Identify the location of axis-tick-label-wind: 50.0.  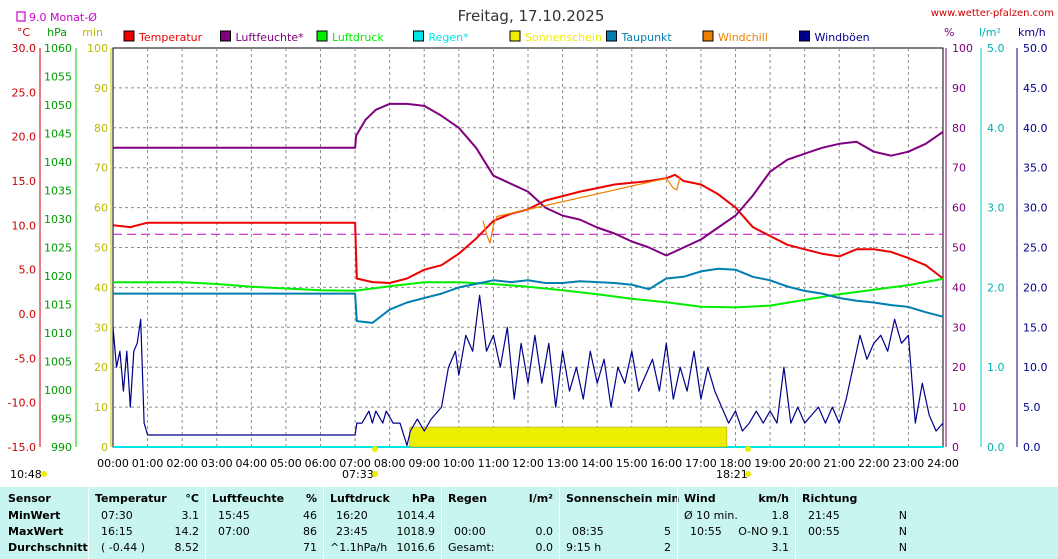
(1035, 48).